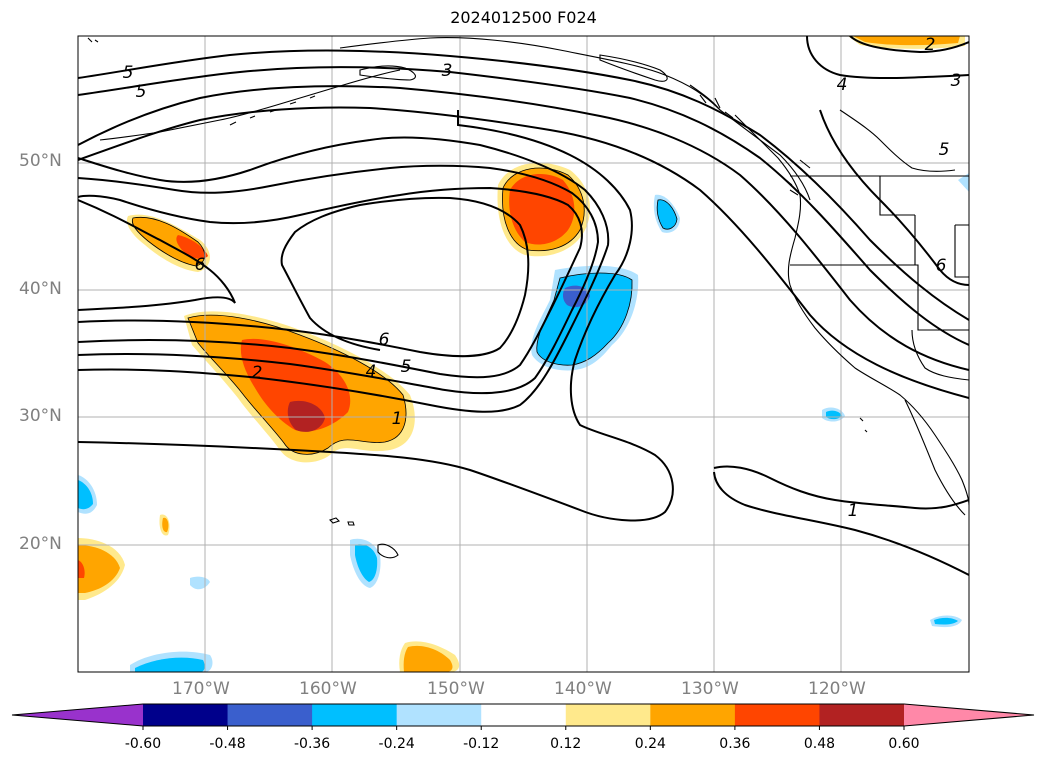  I want to click on contour-label-3b: 3, so click(956, 81).